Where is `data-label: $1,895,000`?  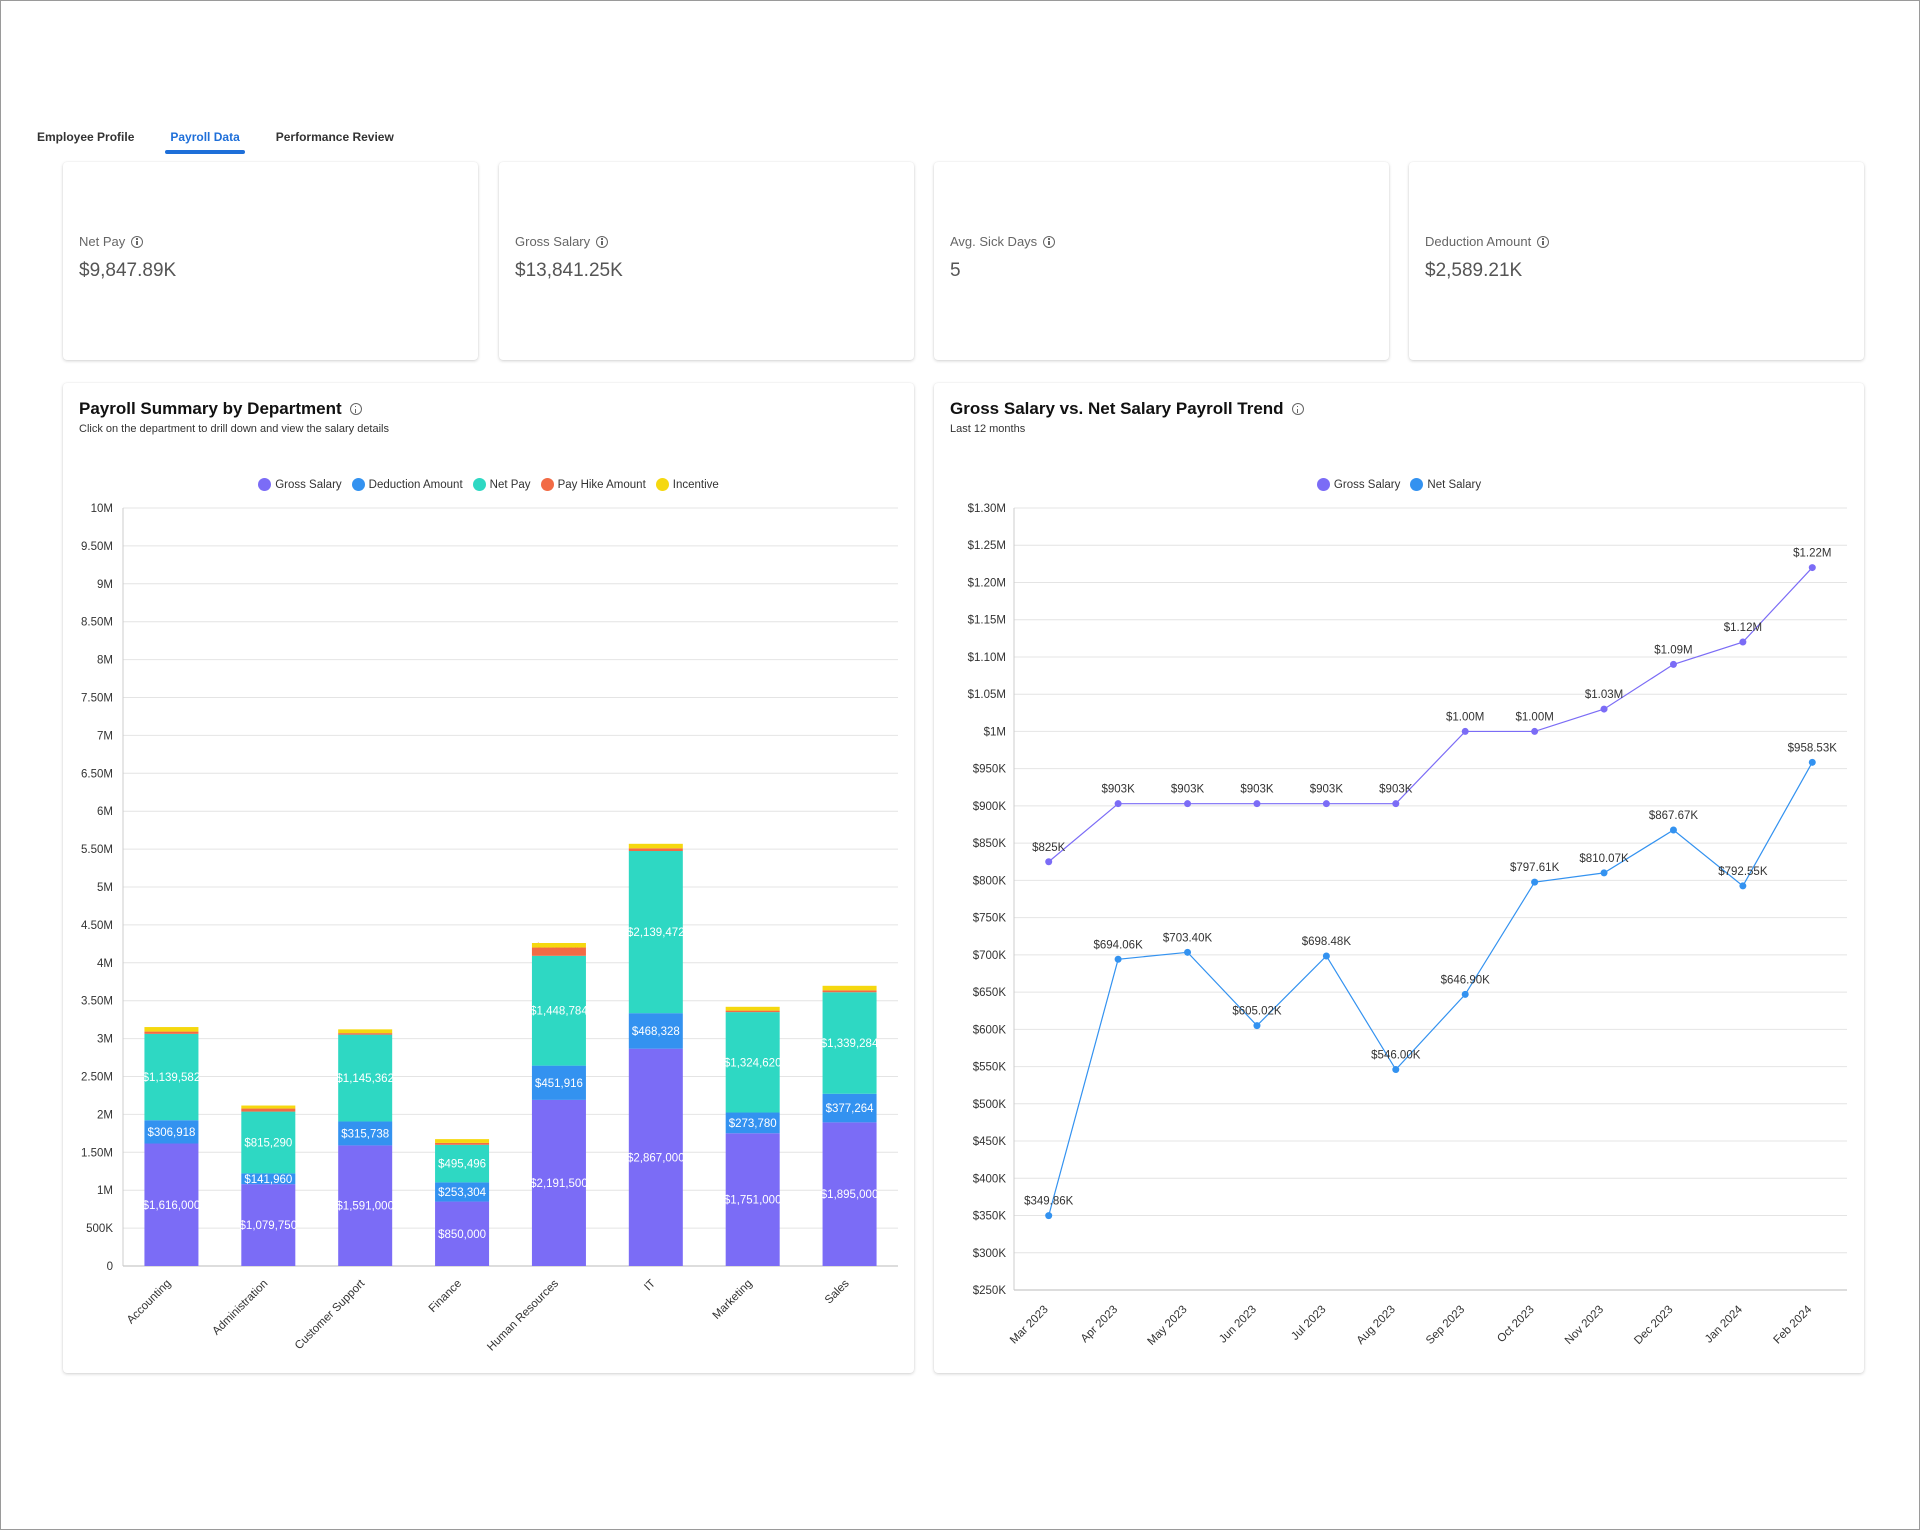 data-label: $1,895,000 is located at coordinates (850, 1195).